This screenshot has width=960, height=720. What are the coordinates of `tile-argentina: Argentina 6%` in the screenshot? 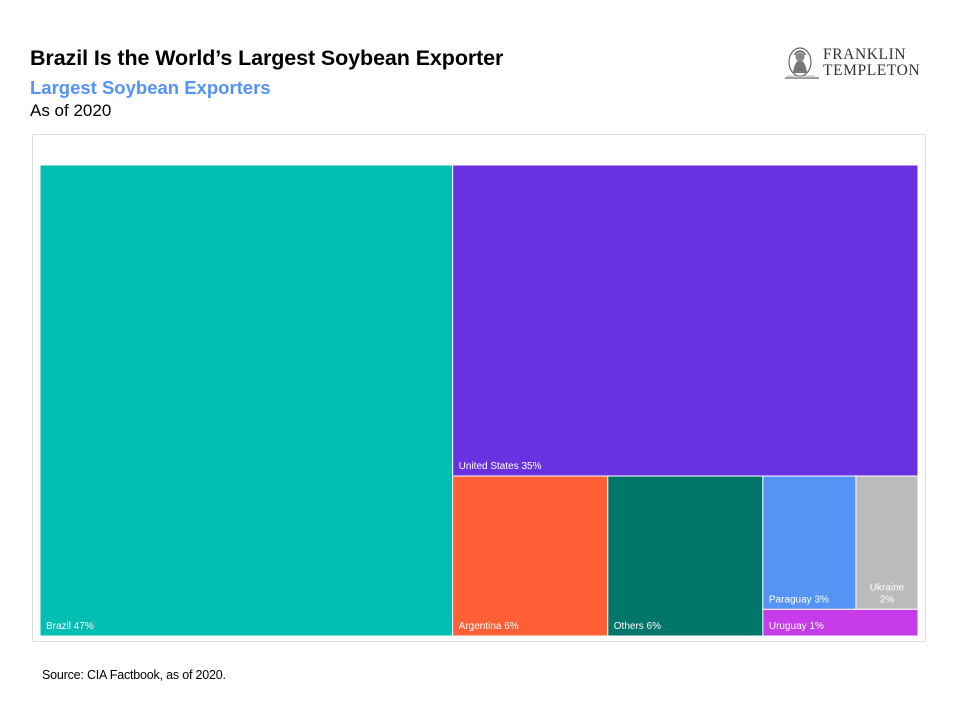 It's located at (530, 556).